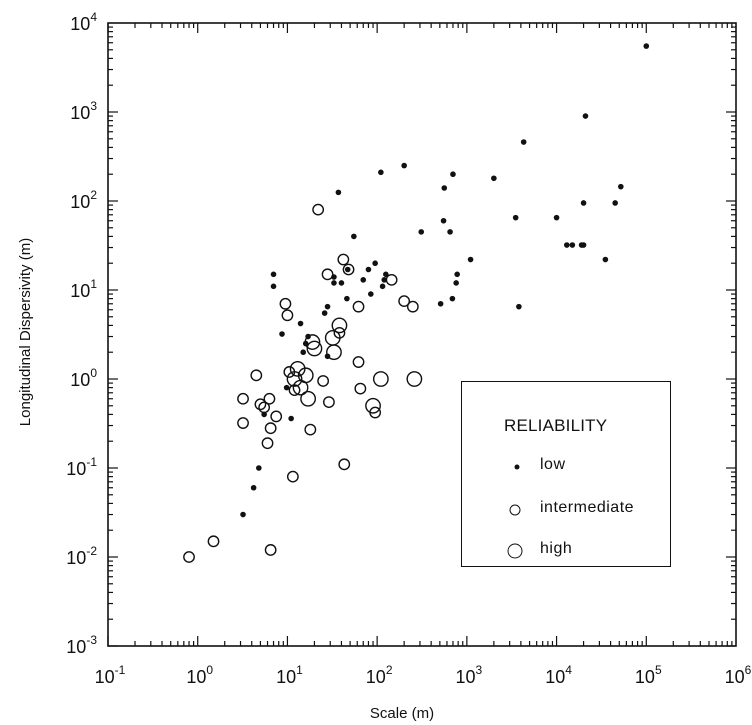 The image size is (752, 725). Describe the element at coordinates (289, 675) in the screenshot. I see `x-tick-label: 10¹` at that location.